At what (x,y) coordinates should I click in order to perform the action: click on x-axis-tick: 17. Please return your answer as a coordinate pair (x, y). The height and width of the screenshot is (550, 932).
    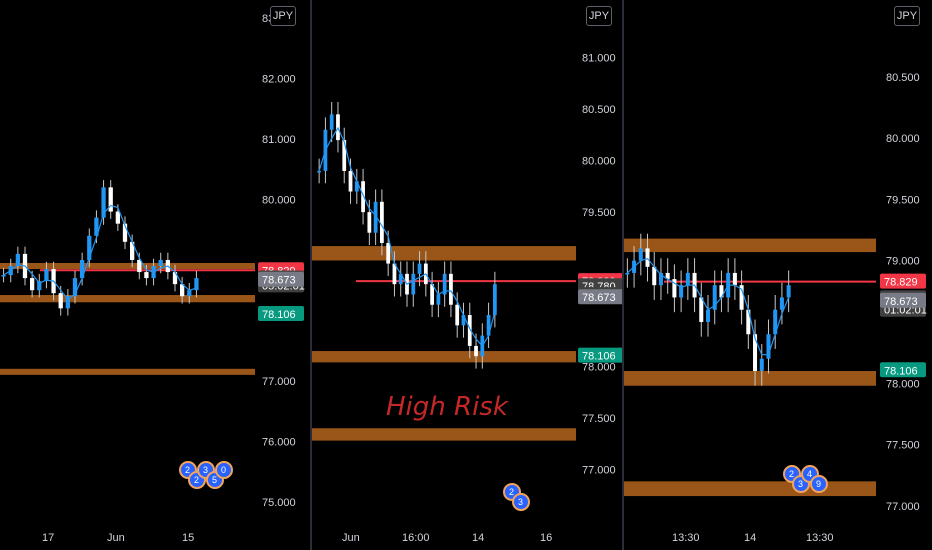
    Looking at the image, I should click on (48, 538).